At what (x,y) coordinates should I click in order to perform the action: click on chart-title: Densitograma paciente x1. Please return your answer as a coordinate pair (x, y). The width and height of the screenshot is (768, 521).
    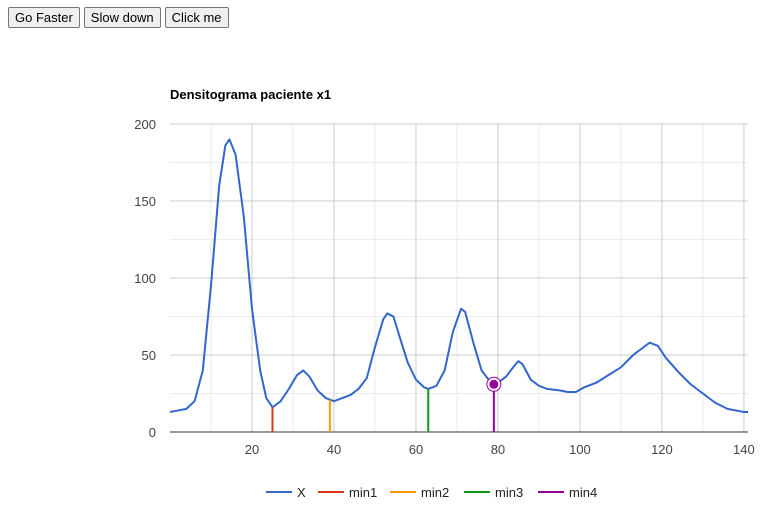
    Looking at the image, I should click on (250, 94).